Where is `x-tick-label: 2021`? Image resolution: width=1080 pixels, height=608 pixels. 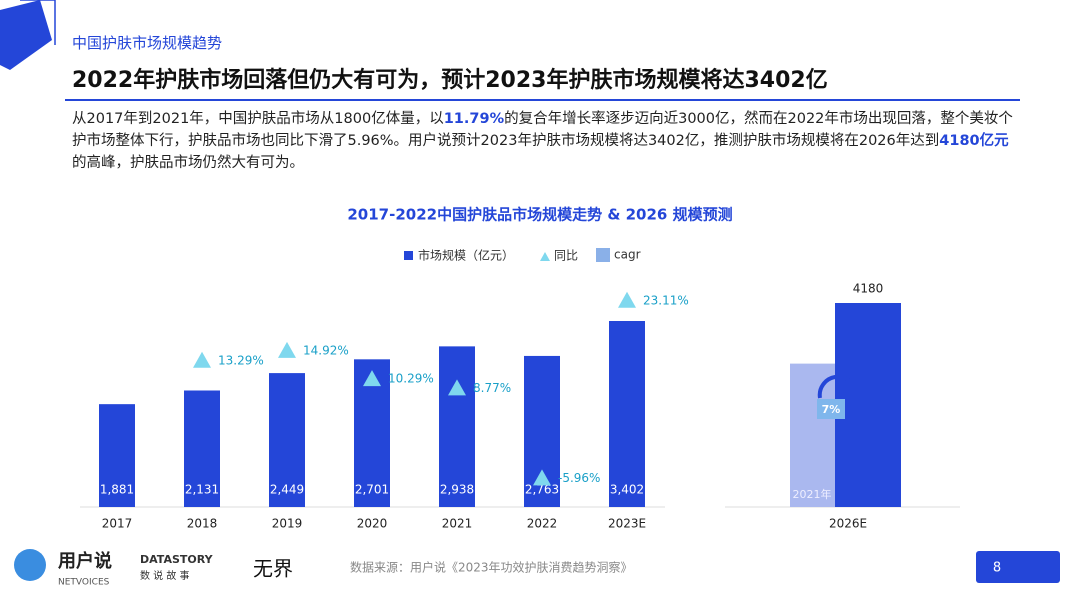
x-tick-label: 2021 is located at coordinates (457, 524).